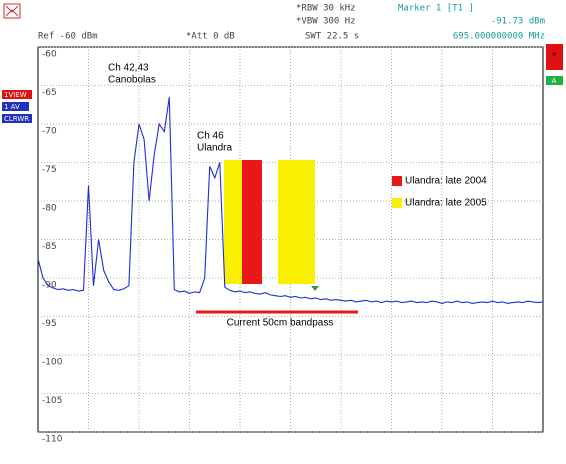 Image resolution: width=566 pixels, height=464 pixels. I want to click on sweep-time: SWT 22.5 s, so click(332, 37).